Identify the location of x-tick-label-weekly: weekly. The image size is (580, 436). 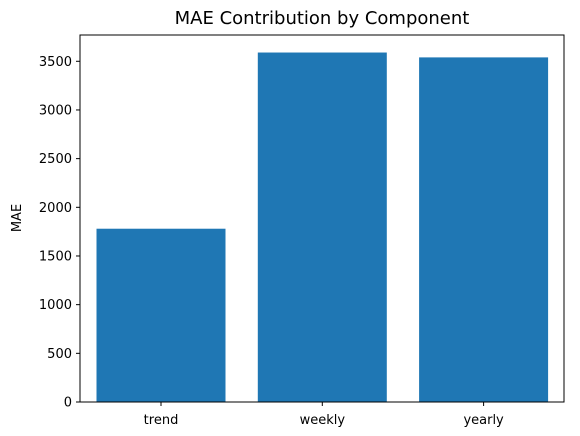
(323, 420).